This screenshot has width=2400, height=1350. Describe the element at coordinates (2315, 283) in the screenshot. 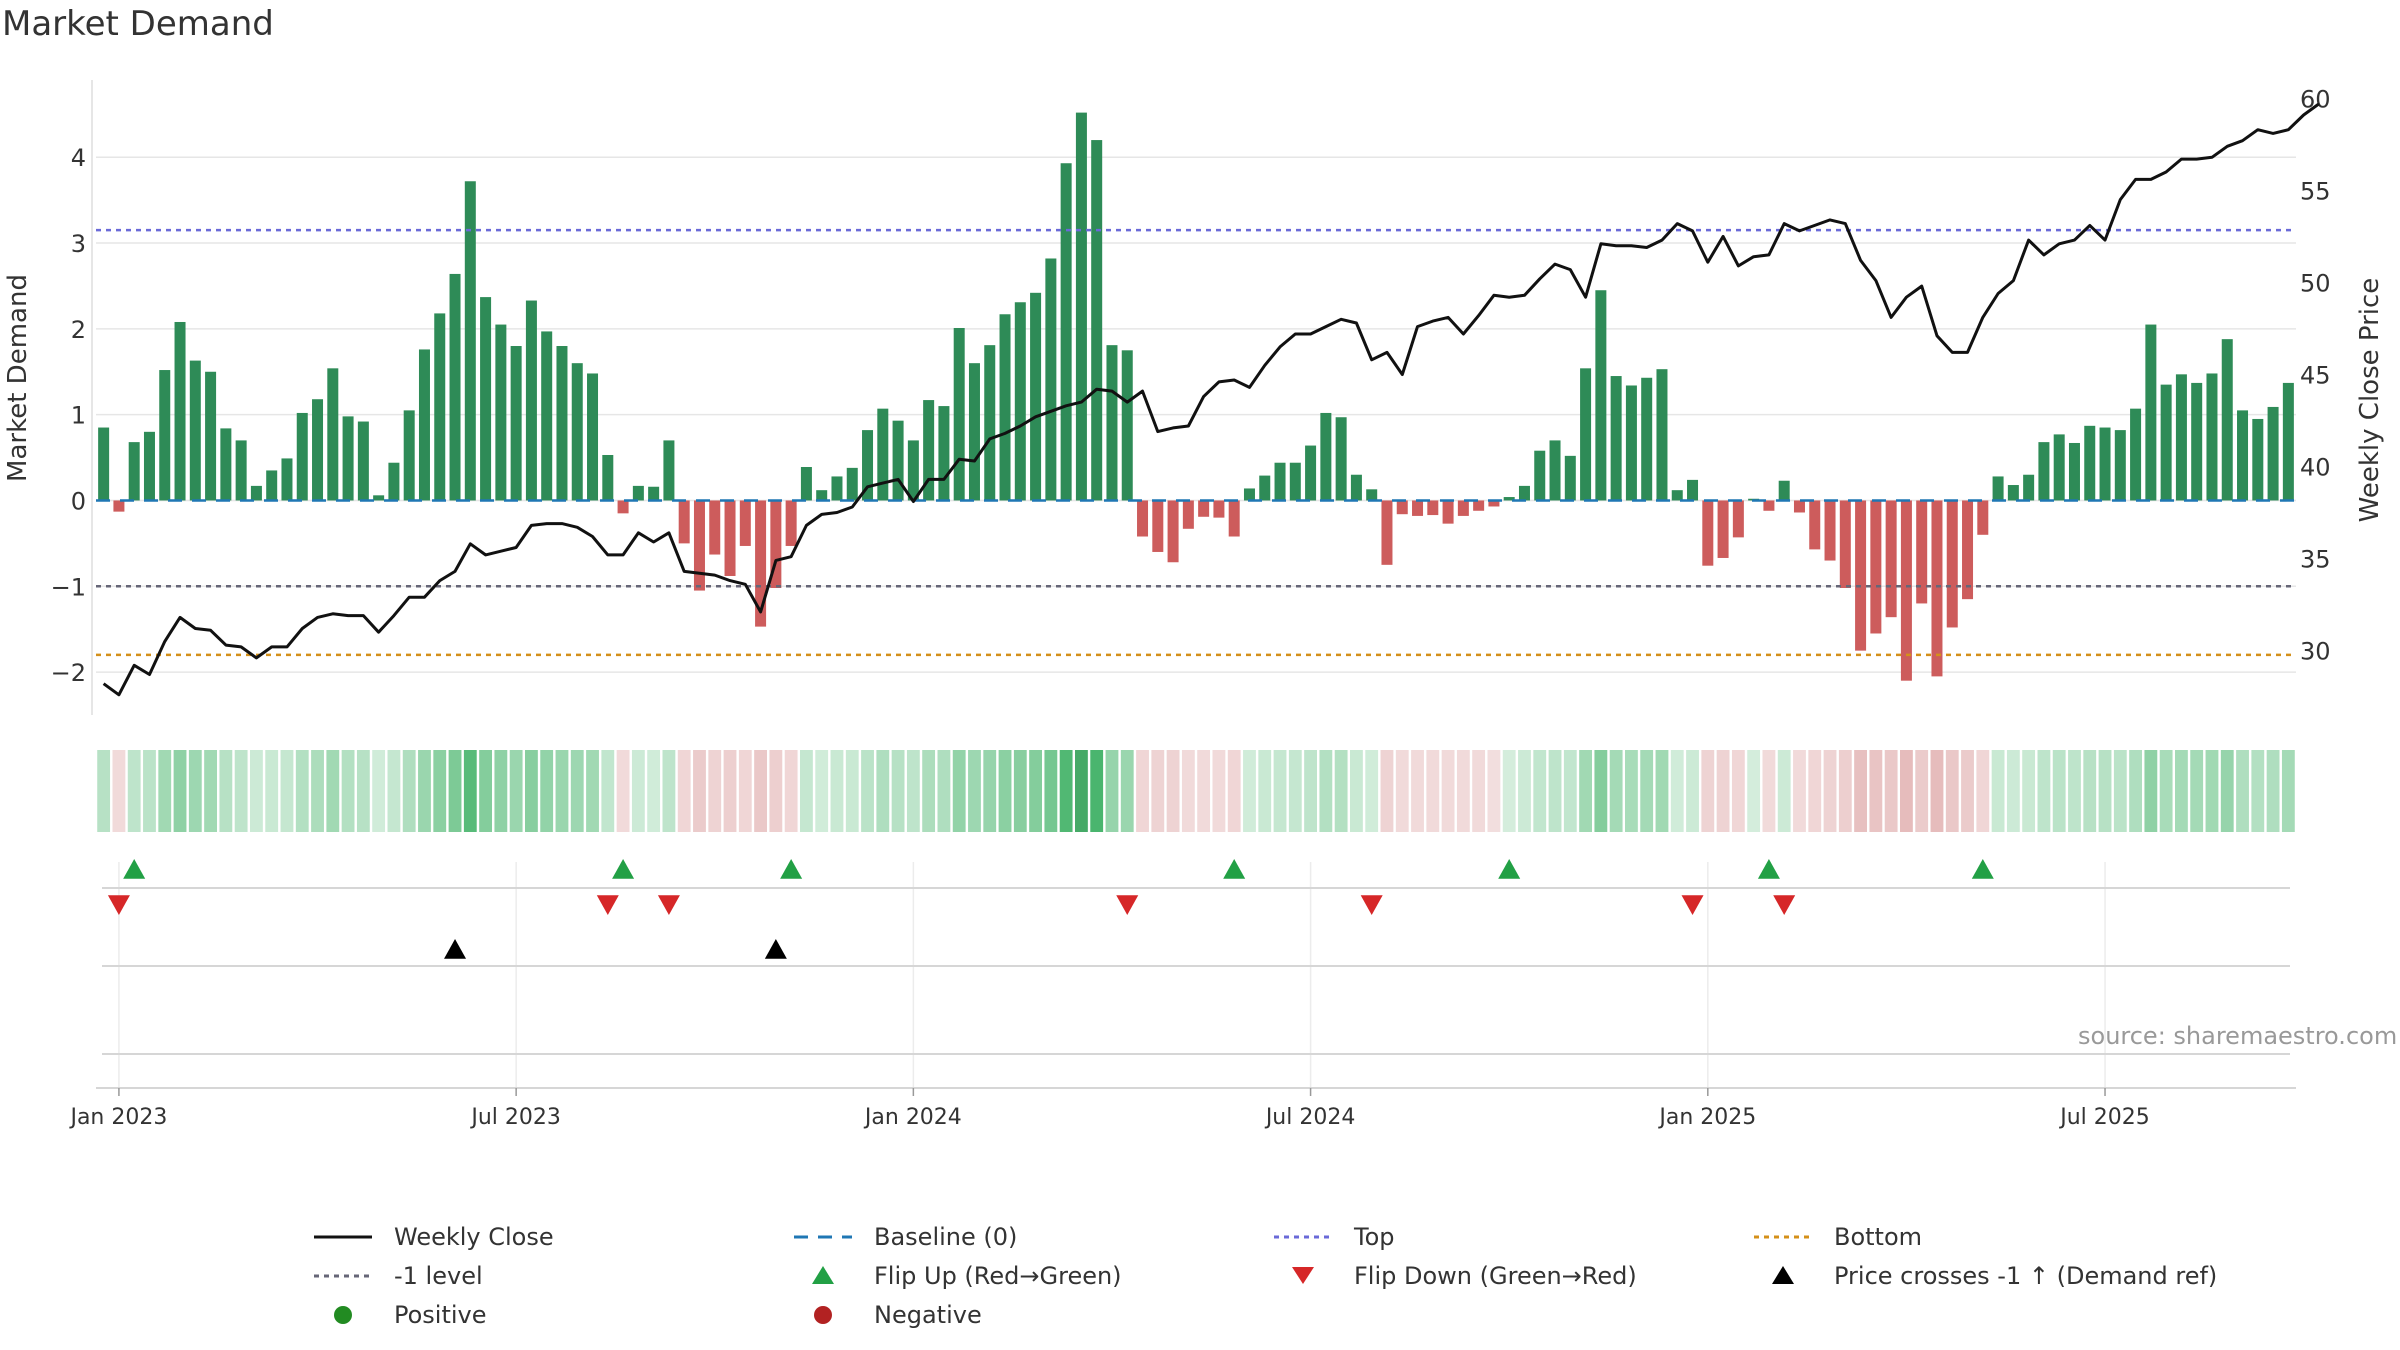

I see `y2-tick-label: 50` at that location.